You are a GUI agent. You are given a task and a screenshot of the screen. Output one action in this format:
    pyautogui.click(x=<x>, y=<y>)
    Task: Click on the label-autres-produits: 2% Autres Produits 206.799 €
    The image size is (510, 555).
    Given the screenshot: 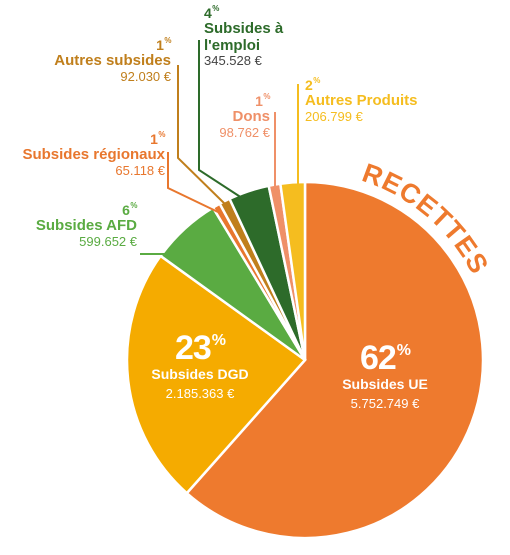 What is the action you would take?
    pyautogui.click(x=361, y=100)
    